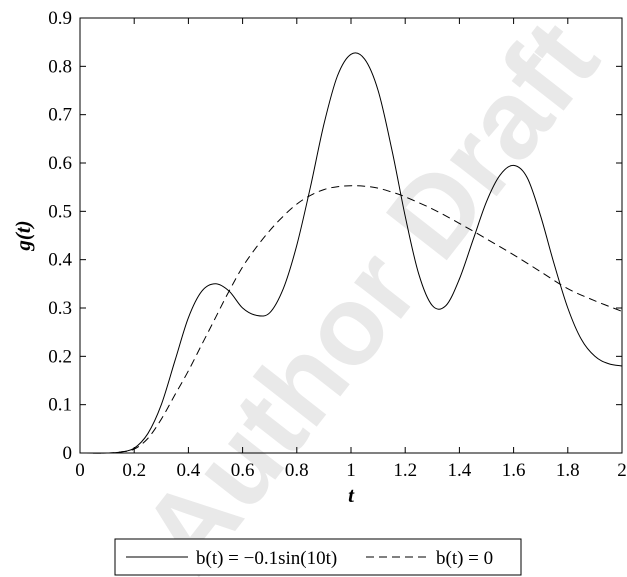 This screenshot has width=627, height=577. What do you see at coordinates (405, 470) in the screenshot?
I see `x-tick-label: 1.2` at bounding box center [405, 470].